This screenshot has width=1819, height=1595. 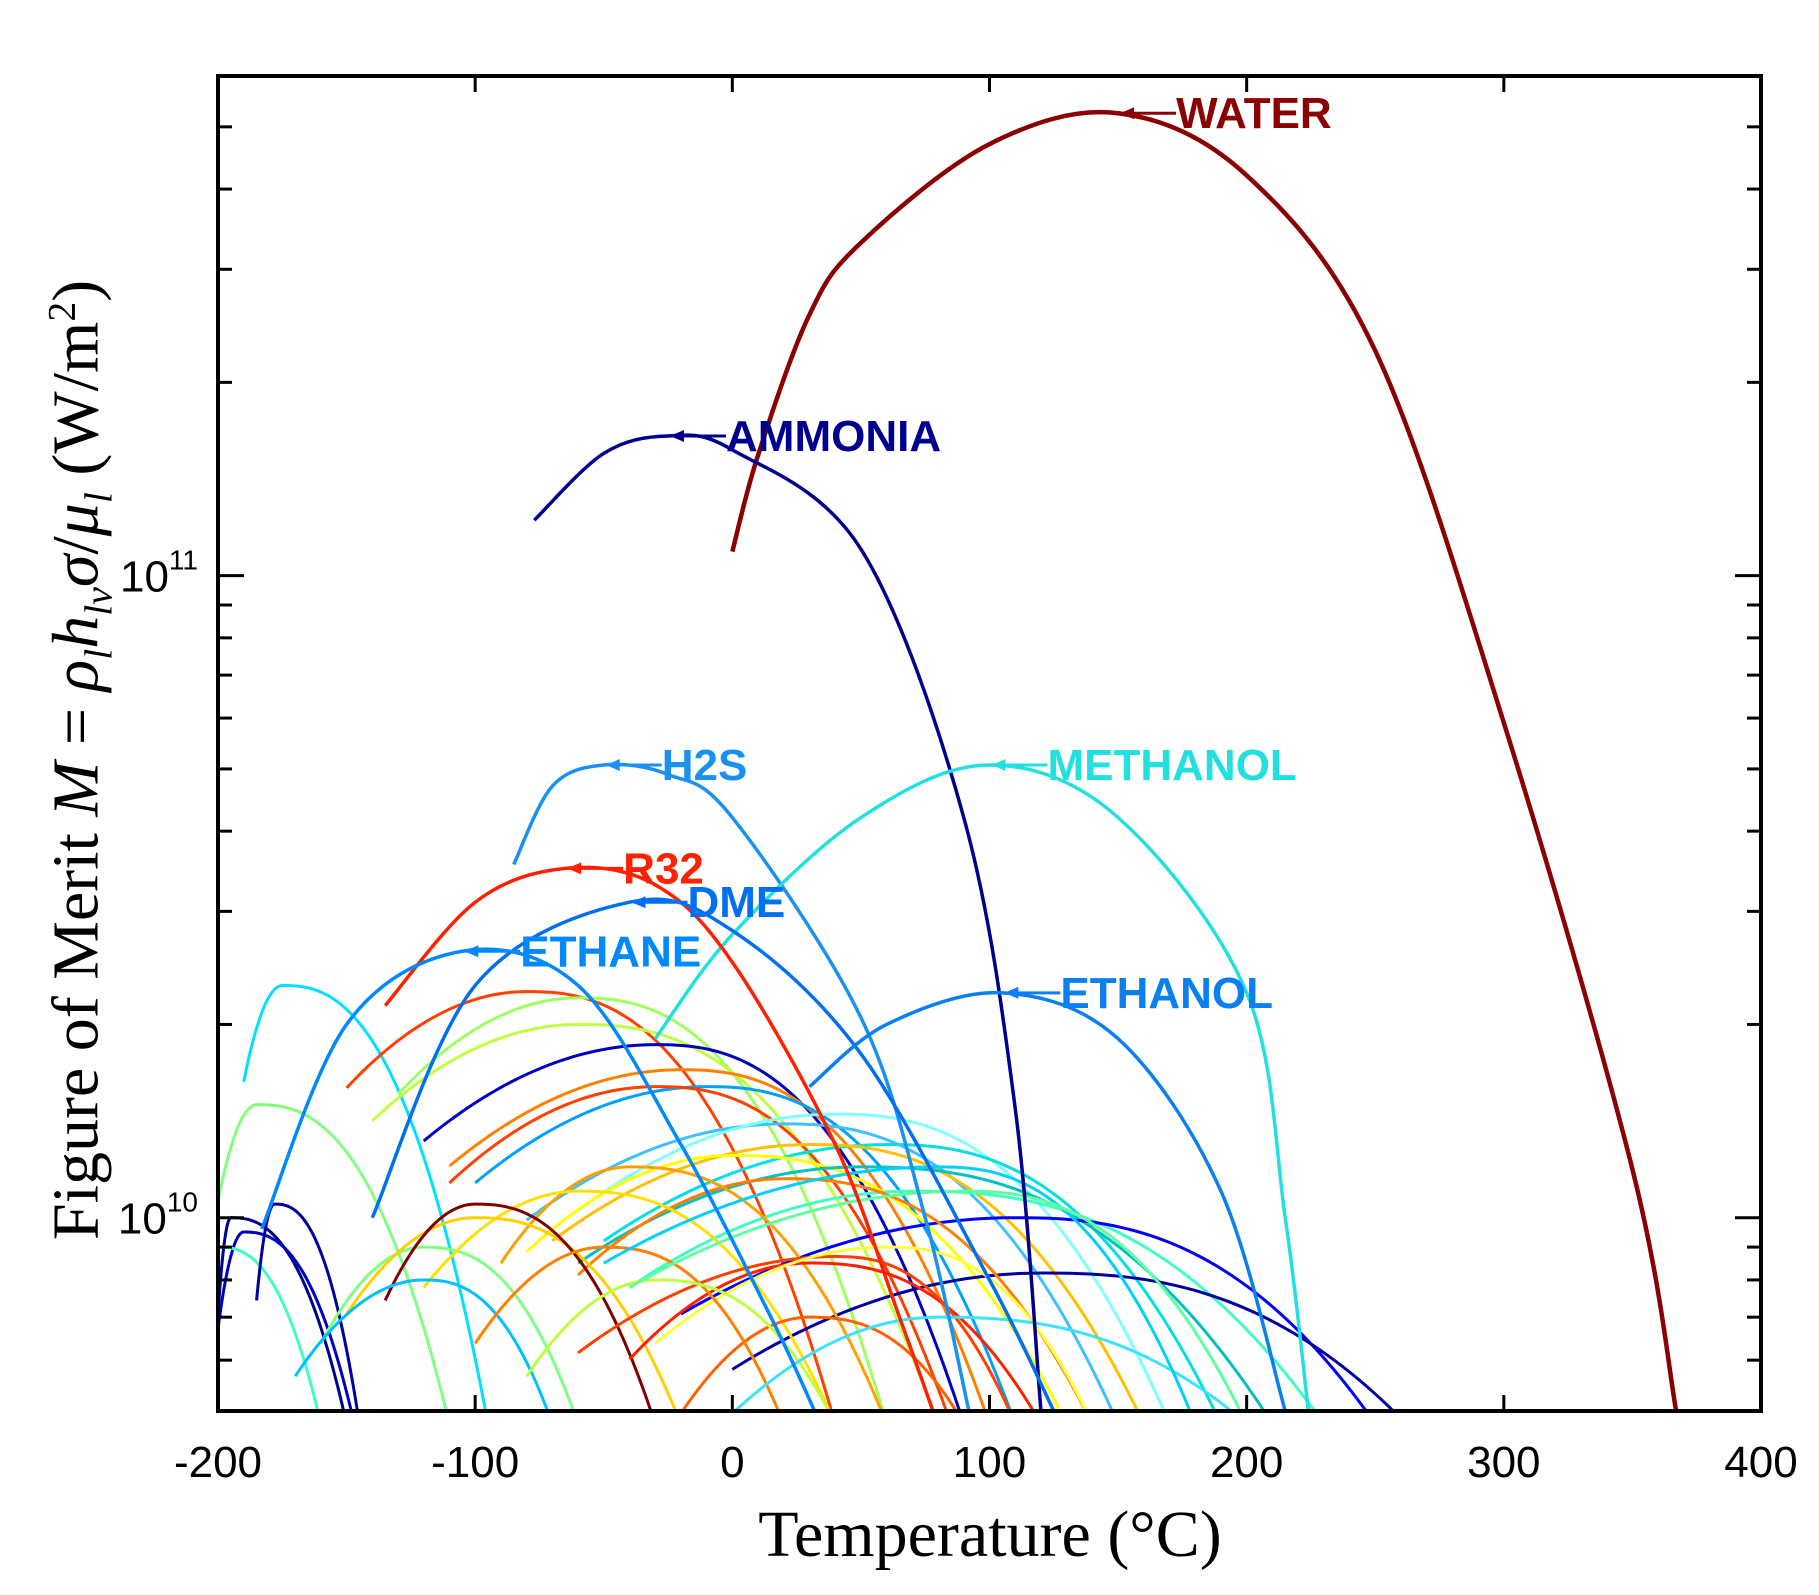 I want to click on curve-label: WATER, so click(x=1254, y=113).